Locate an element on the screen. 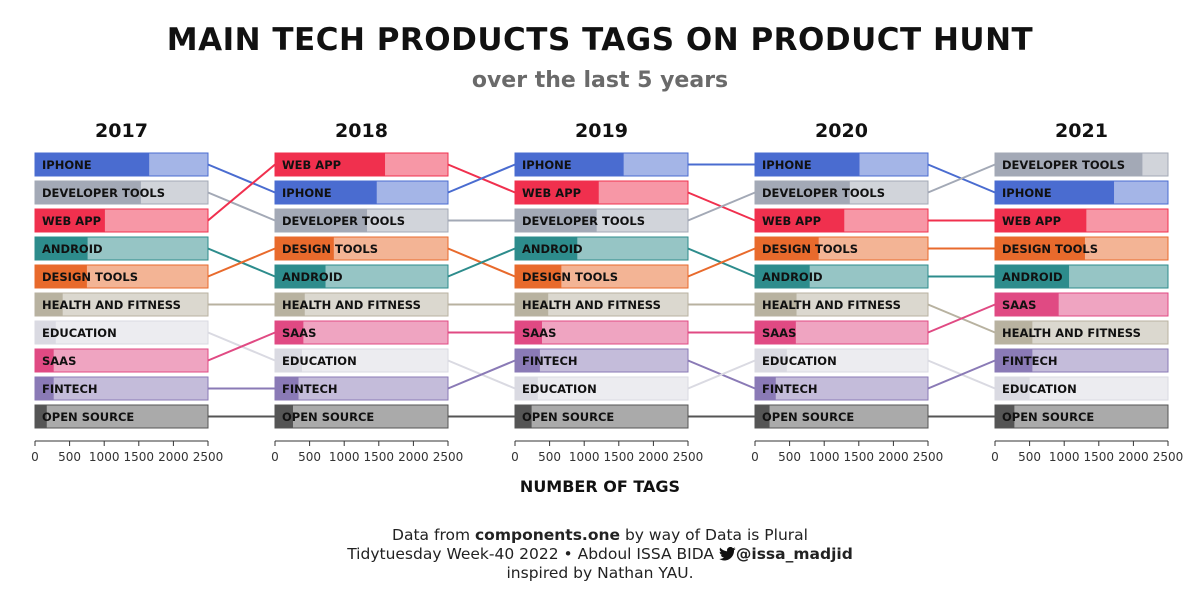  tick-label: 500 is located at coordinates (309, 457).